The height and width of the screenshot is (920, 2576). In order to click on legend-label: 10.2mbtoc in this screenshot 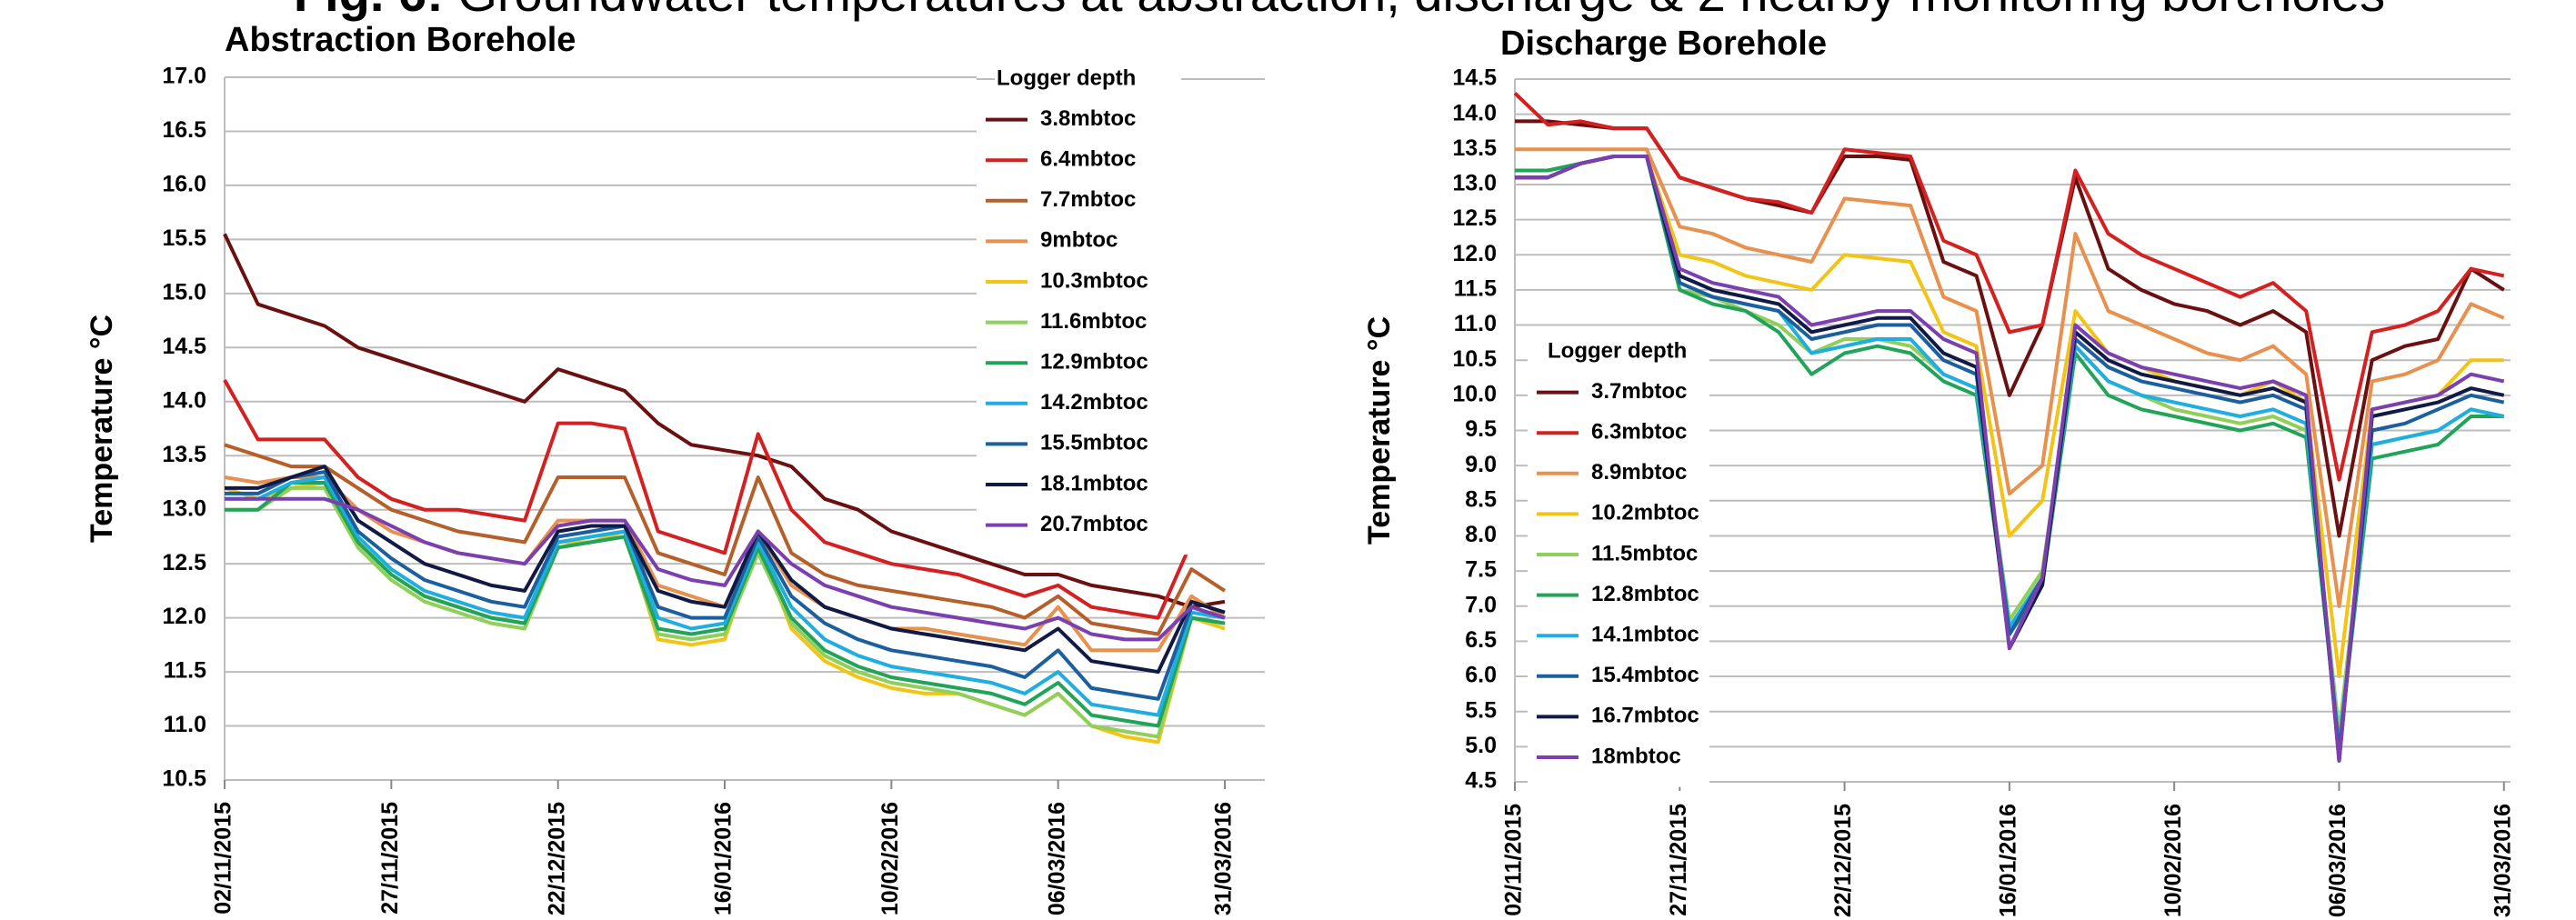, I will do `click(1645, 513)`.